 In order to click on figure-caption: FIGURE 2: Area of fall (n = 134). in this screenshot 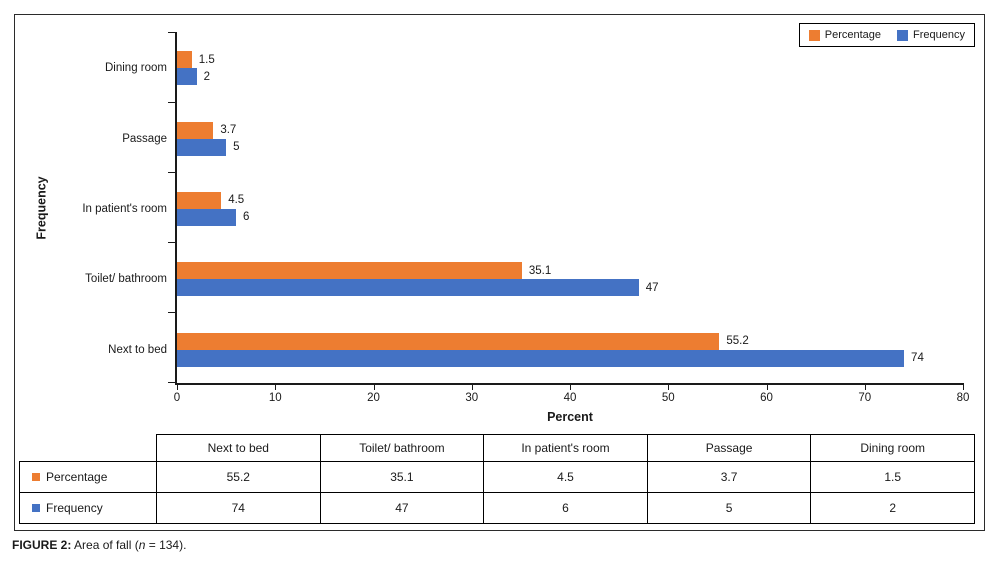, I will do `click(99, 545)`.